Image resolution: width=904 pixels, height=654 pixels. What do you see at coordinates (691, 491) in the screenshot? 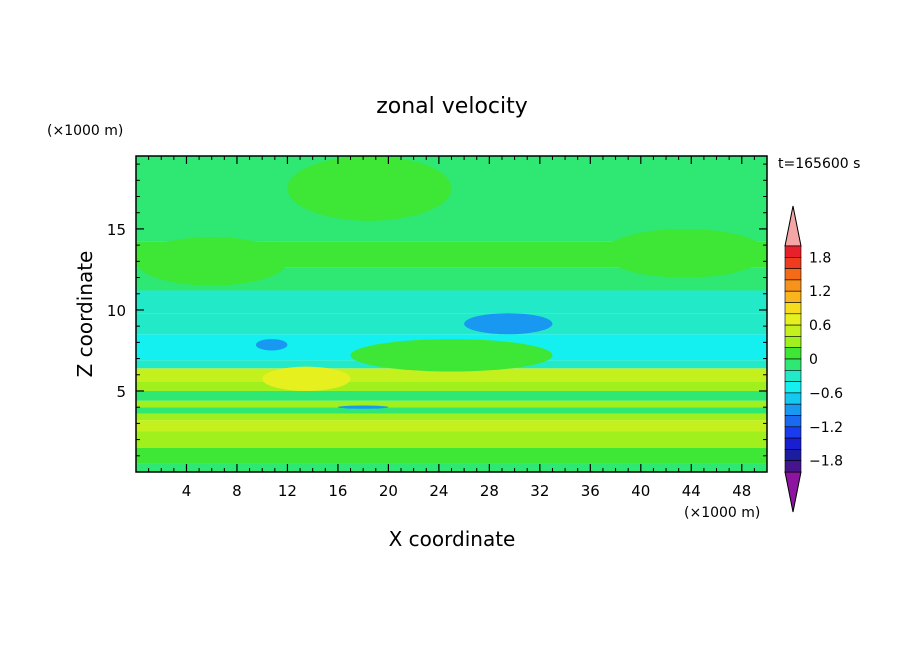
I see `x-tick-label: 44` at bounding box center [691, 491].